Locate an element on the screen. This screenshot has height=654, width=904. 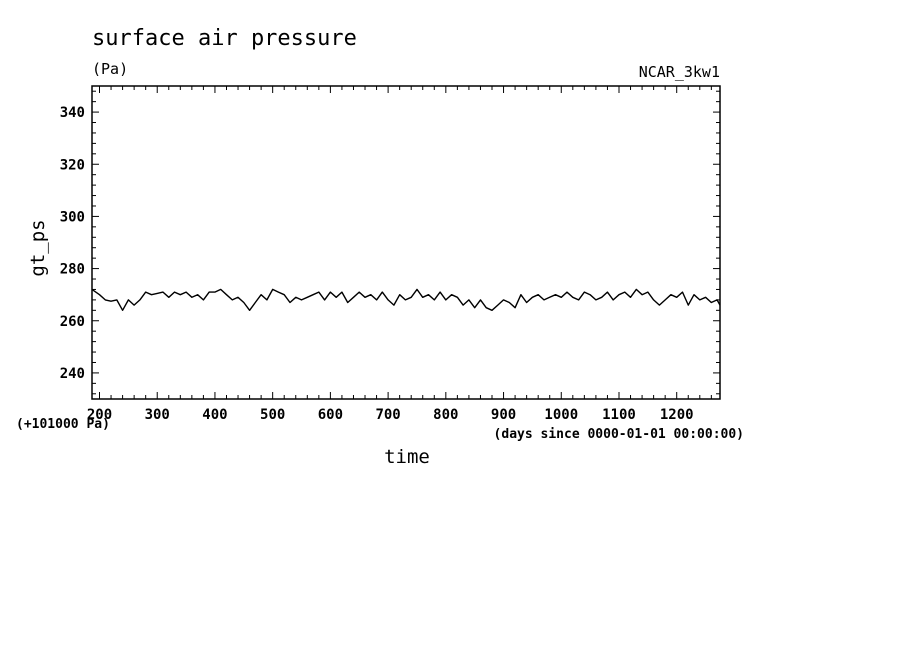
y-tick-label: 260 is located at coordinates (72, 322).